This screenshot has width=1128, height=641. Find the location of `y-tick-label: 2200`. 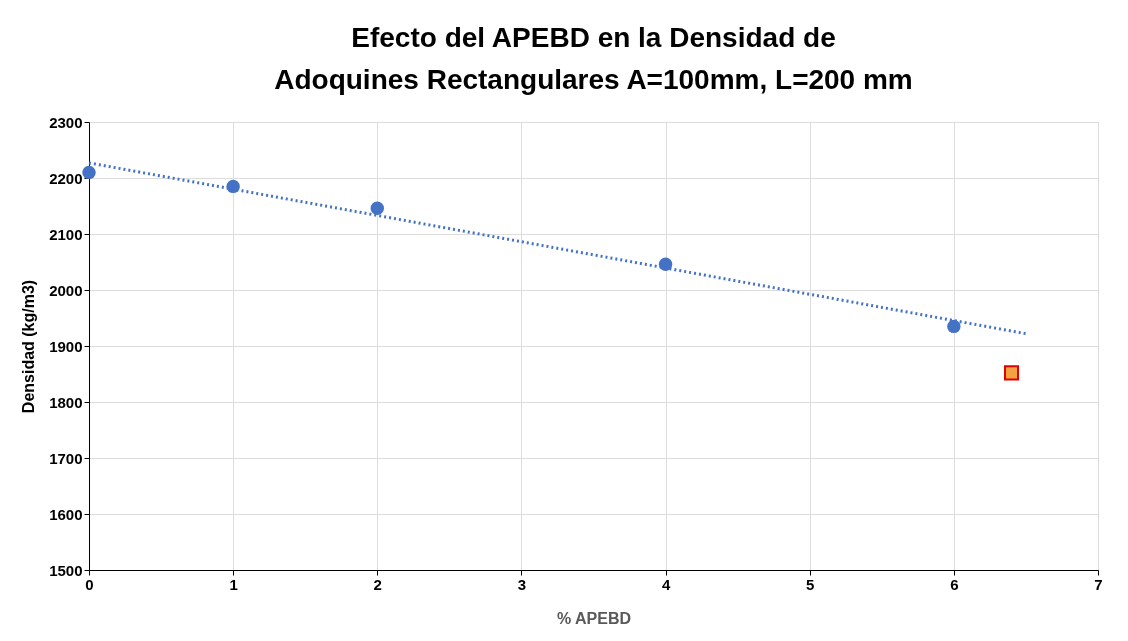

y-tick-label: 2200 is located at coordinates (66, 178).